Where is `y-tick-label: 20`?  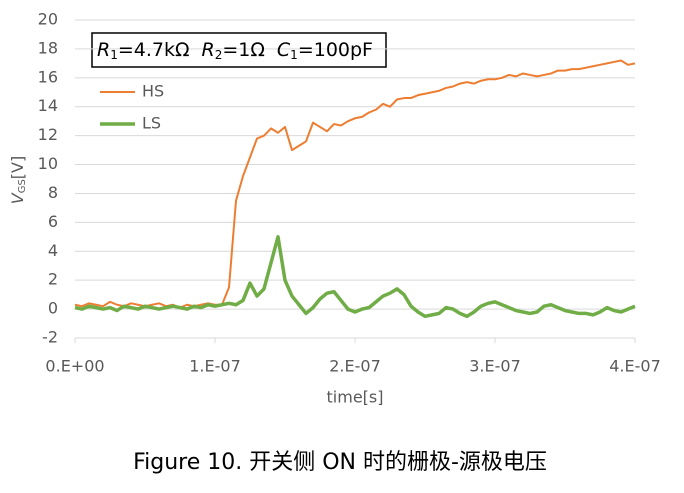
y-tick-label: 20 is located at coordinates (48, 19).